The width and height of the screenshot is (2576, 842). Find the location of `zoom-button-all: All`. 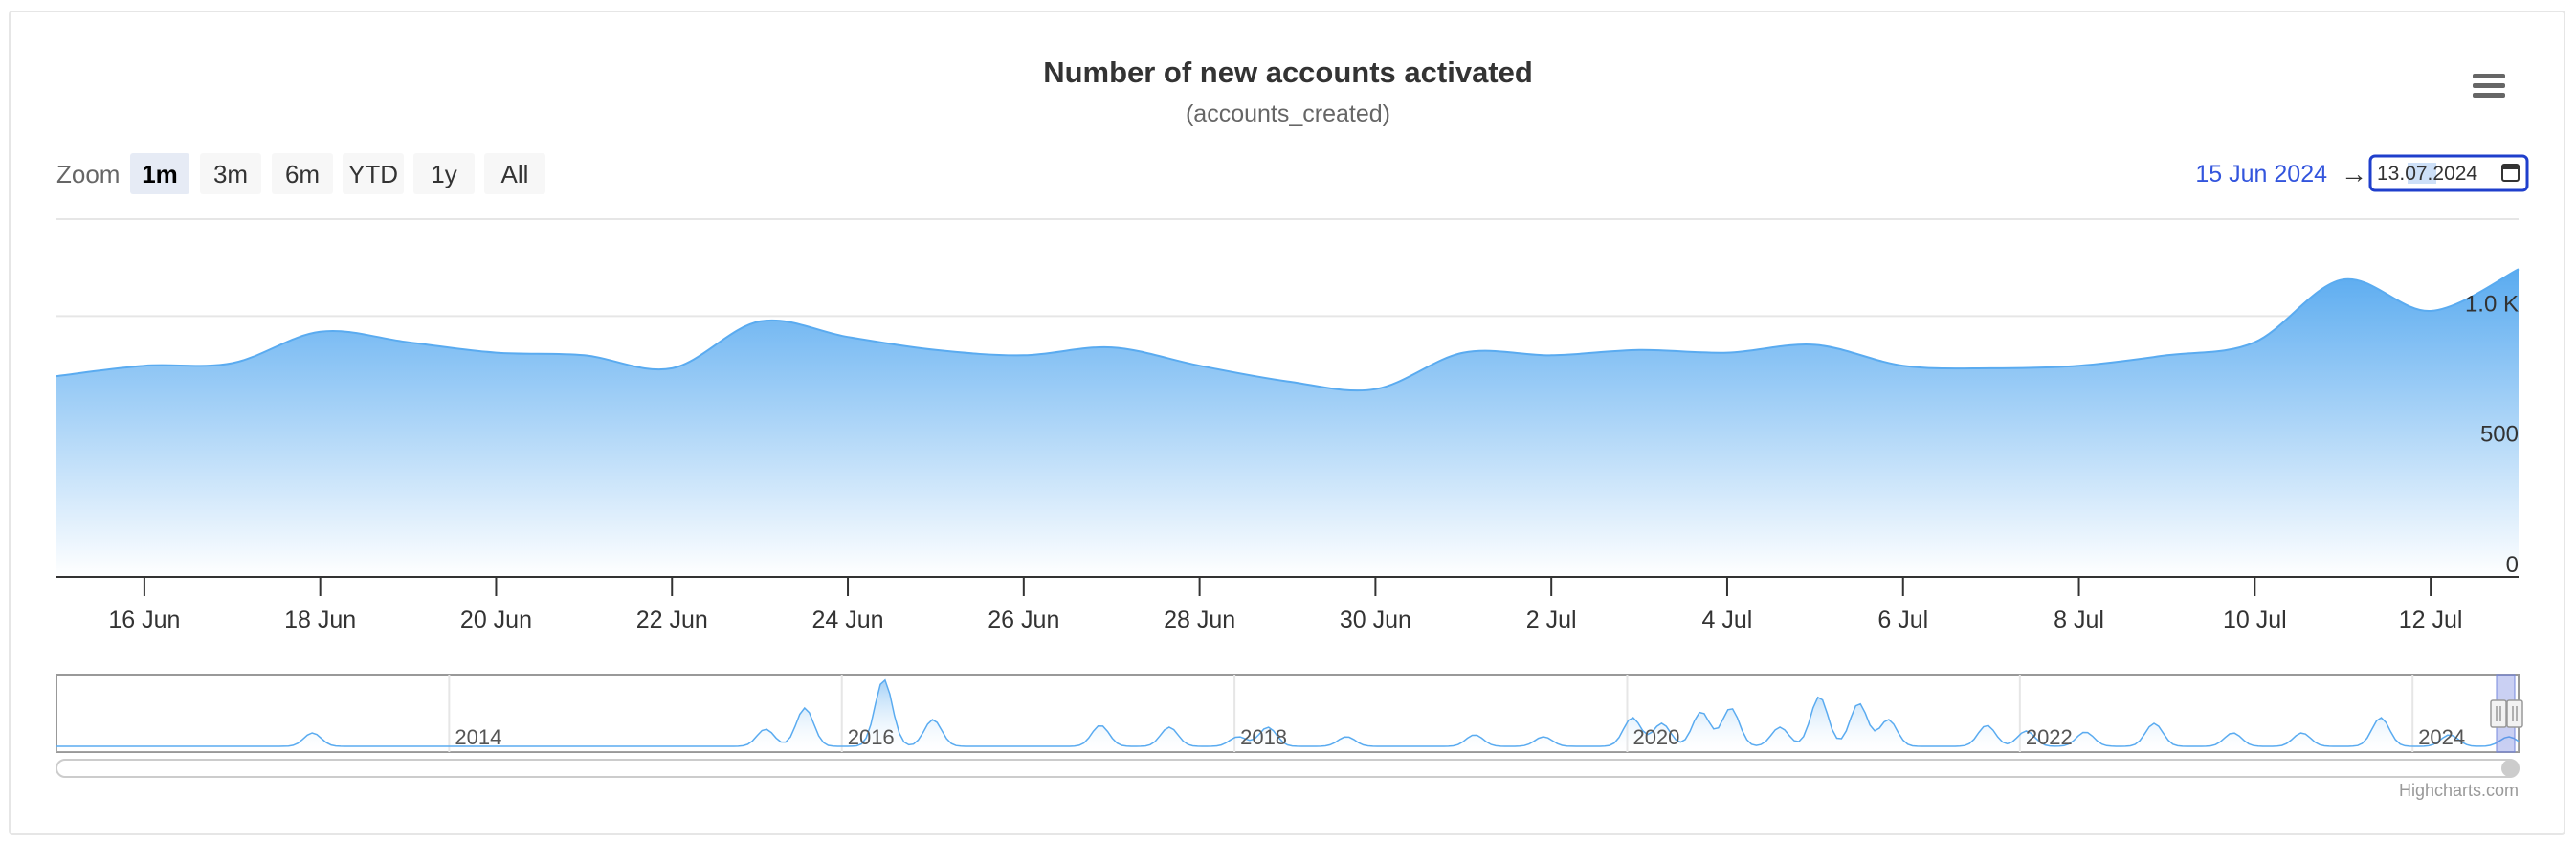

zoom-button-all: All is located at coordinates (514, 173).